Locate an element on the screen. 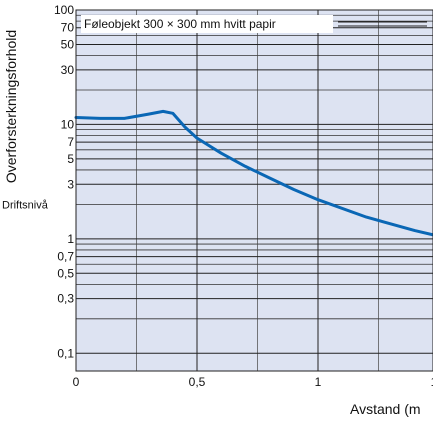  y-axis-label: Overforsterkningsforhold is located at coordinates (11, 106).